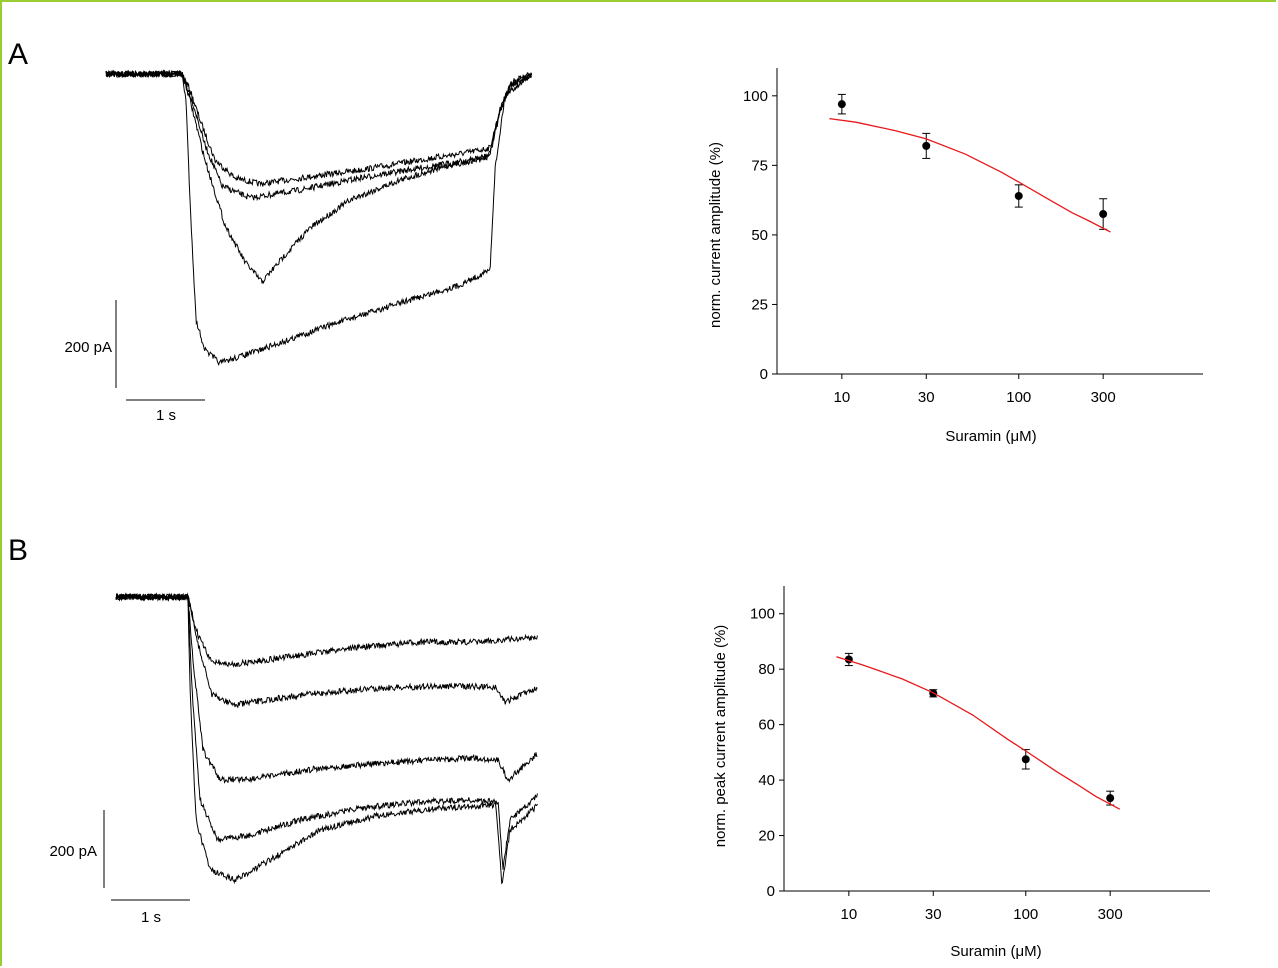  I want to click on x-axis-label-a: Suramin (μM), so click(990, 436).